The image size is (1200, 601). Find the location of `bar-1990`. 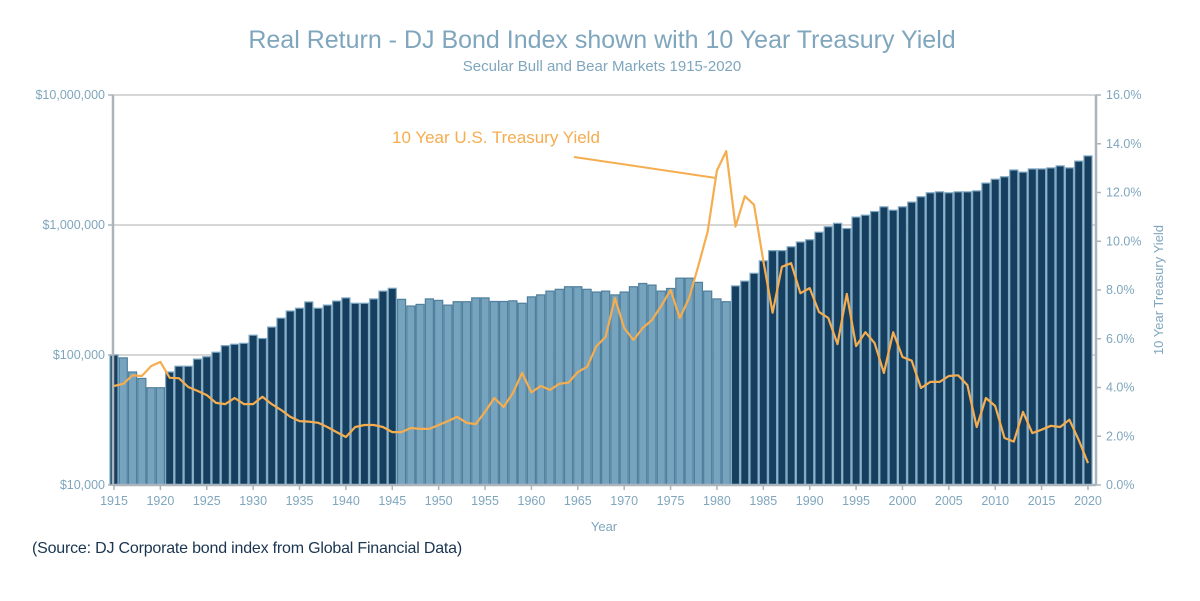

bar-1990 is located at coordinates (810, 362).